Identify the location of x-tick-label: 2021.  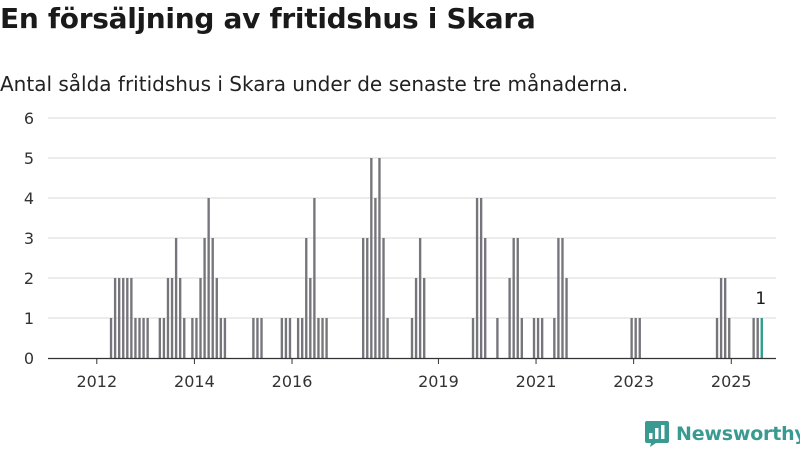
(536, 381).